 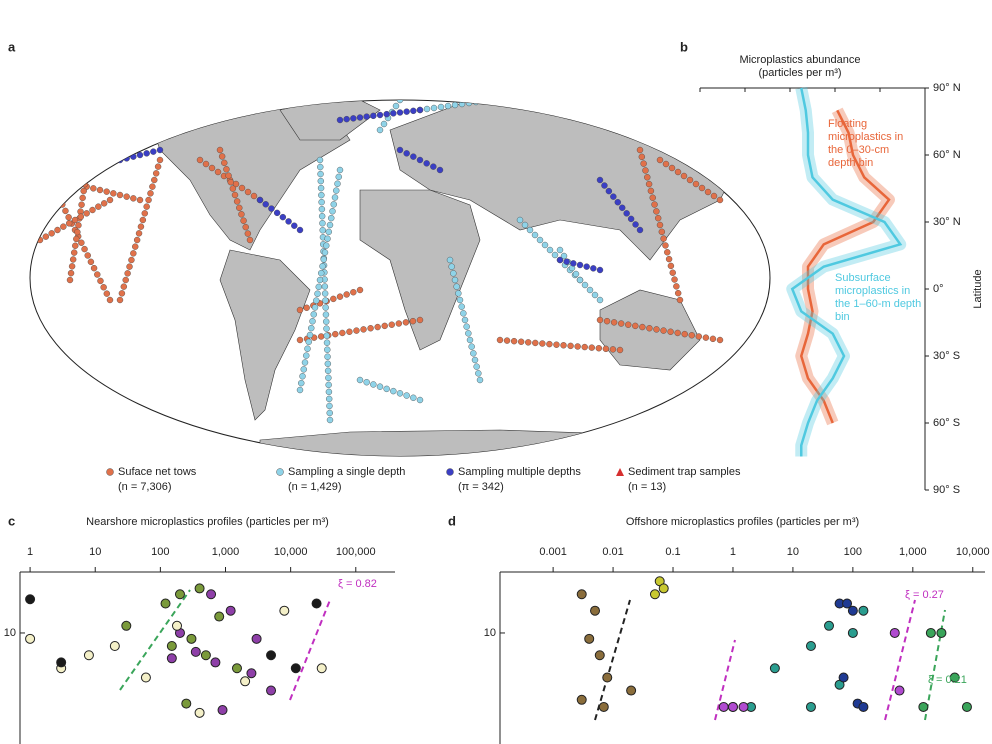 What do you see at coordinates (973, 552) in the screenshot?
I see `x-tick-label: 10,000` at bounding box center [973, 552].